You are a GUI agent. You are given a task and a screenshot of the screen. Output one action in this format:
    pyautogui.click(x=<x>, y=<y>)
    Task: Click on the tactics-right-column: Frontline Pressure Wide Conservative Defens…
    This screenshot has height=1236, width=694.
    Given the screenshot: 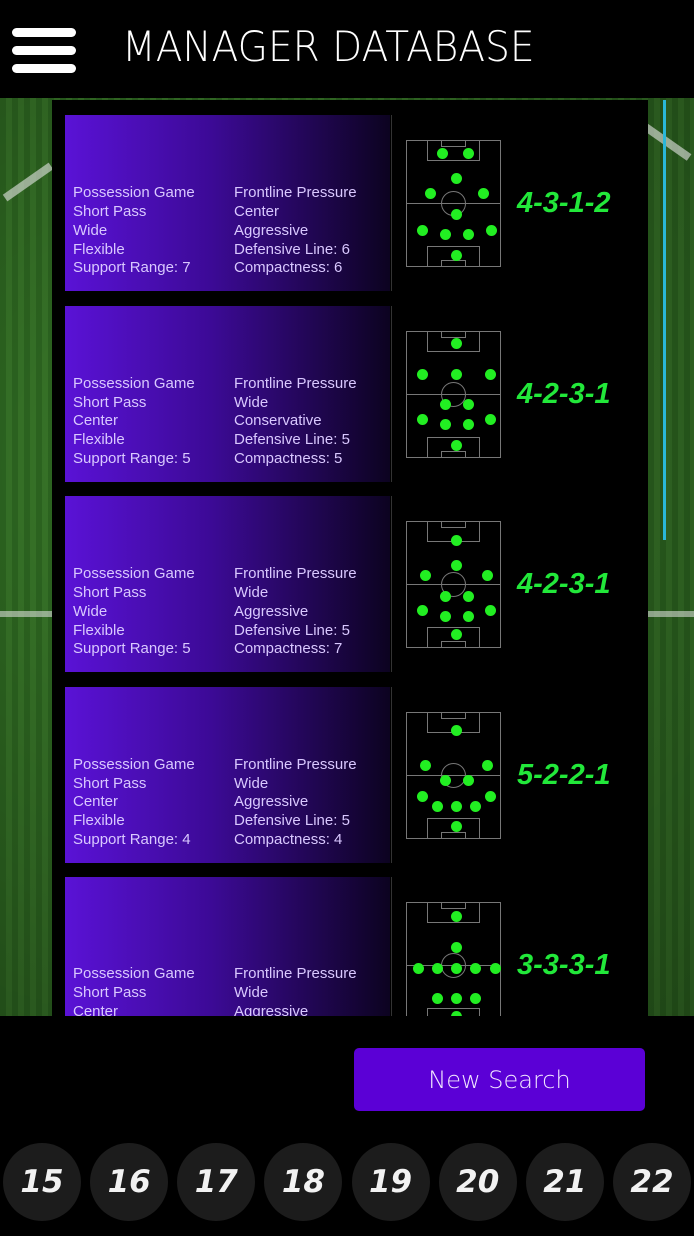 What is the action you would take?
    pyautogui.click(x=295, y=422)
    